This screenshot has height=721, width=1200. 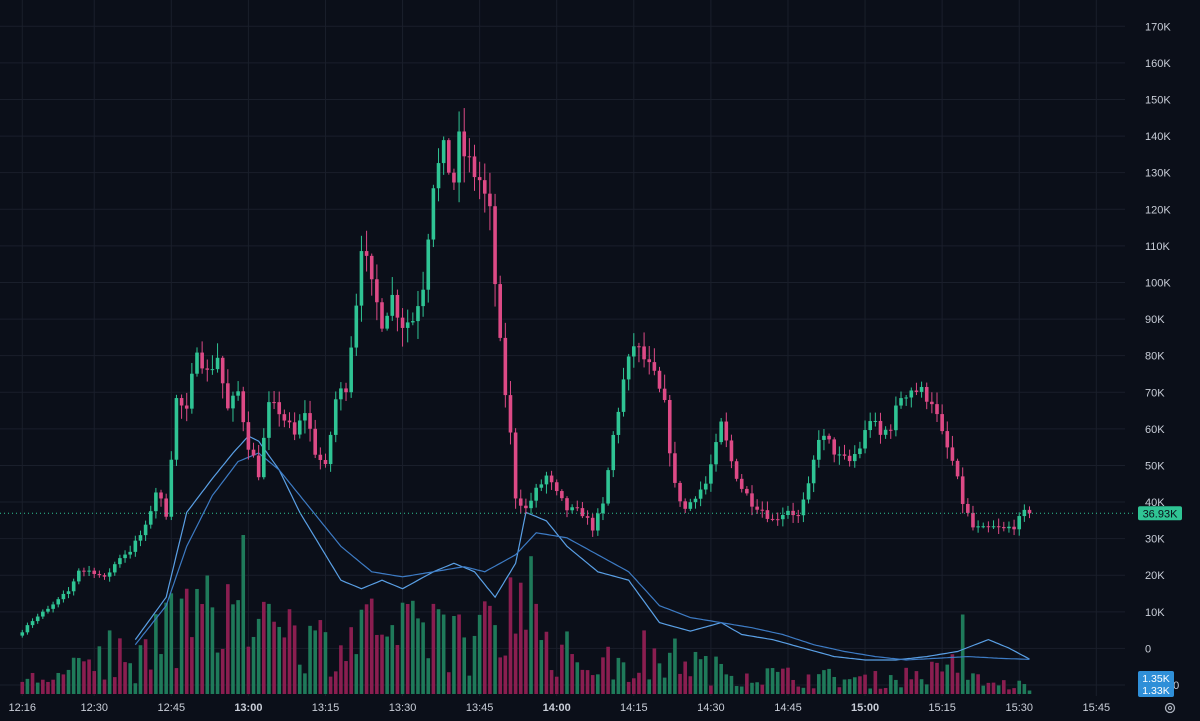 What do you see at coordinates (403, 708) in the screenshot?
I see `x-tick-label: 13:30` at bounding box center [403, 708].